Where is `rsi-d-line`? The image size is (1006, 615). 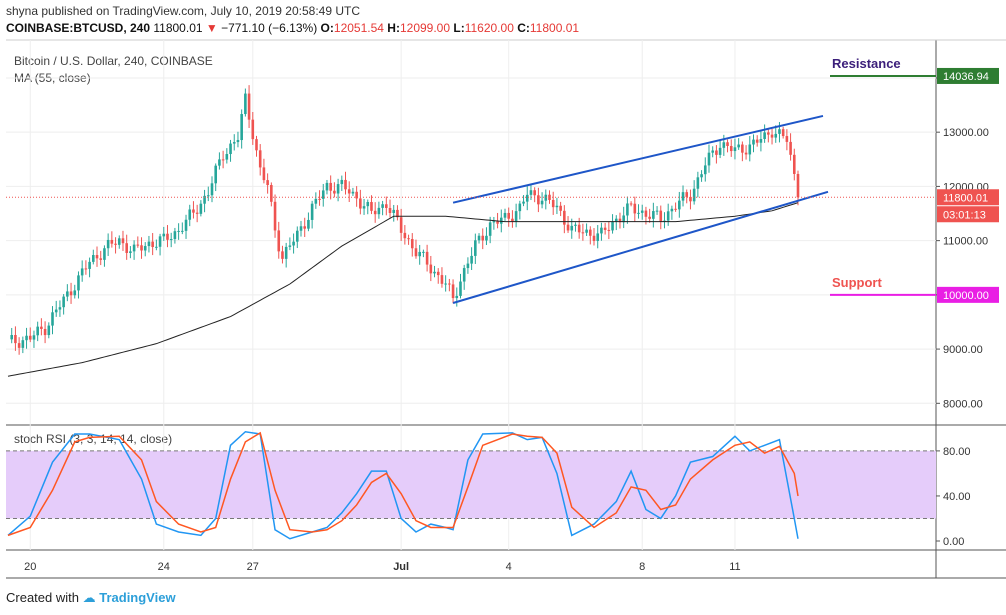 rsi-d-line is located at coordinates (403, 484).